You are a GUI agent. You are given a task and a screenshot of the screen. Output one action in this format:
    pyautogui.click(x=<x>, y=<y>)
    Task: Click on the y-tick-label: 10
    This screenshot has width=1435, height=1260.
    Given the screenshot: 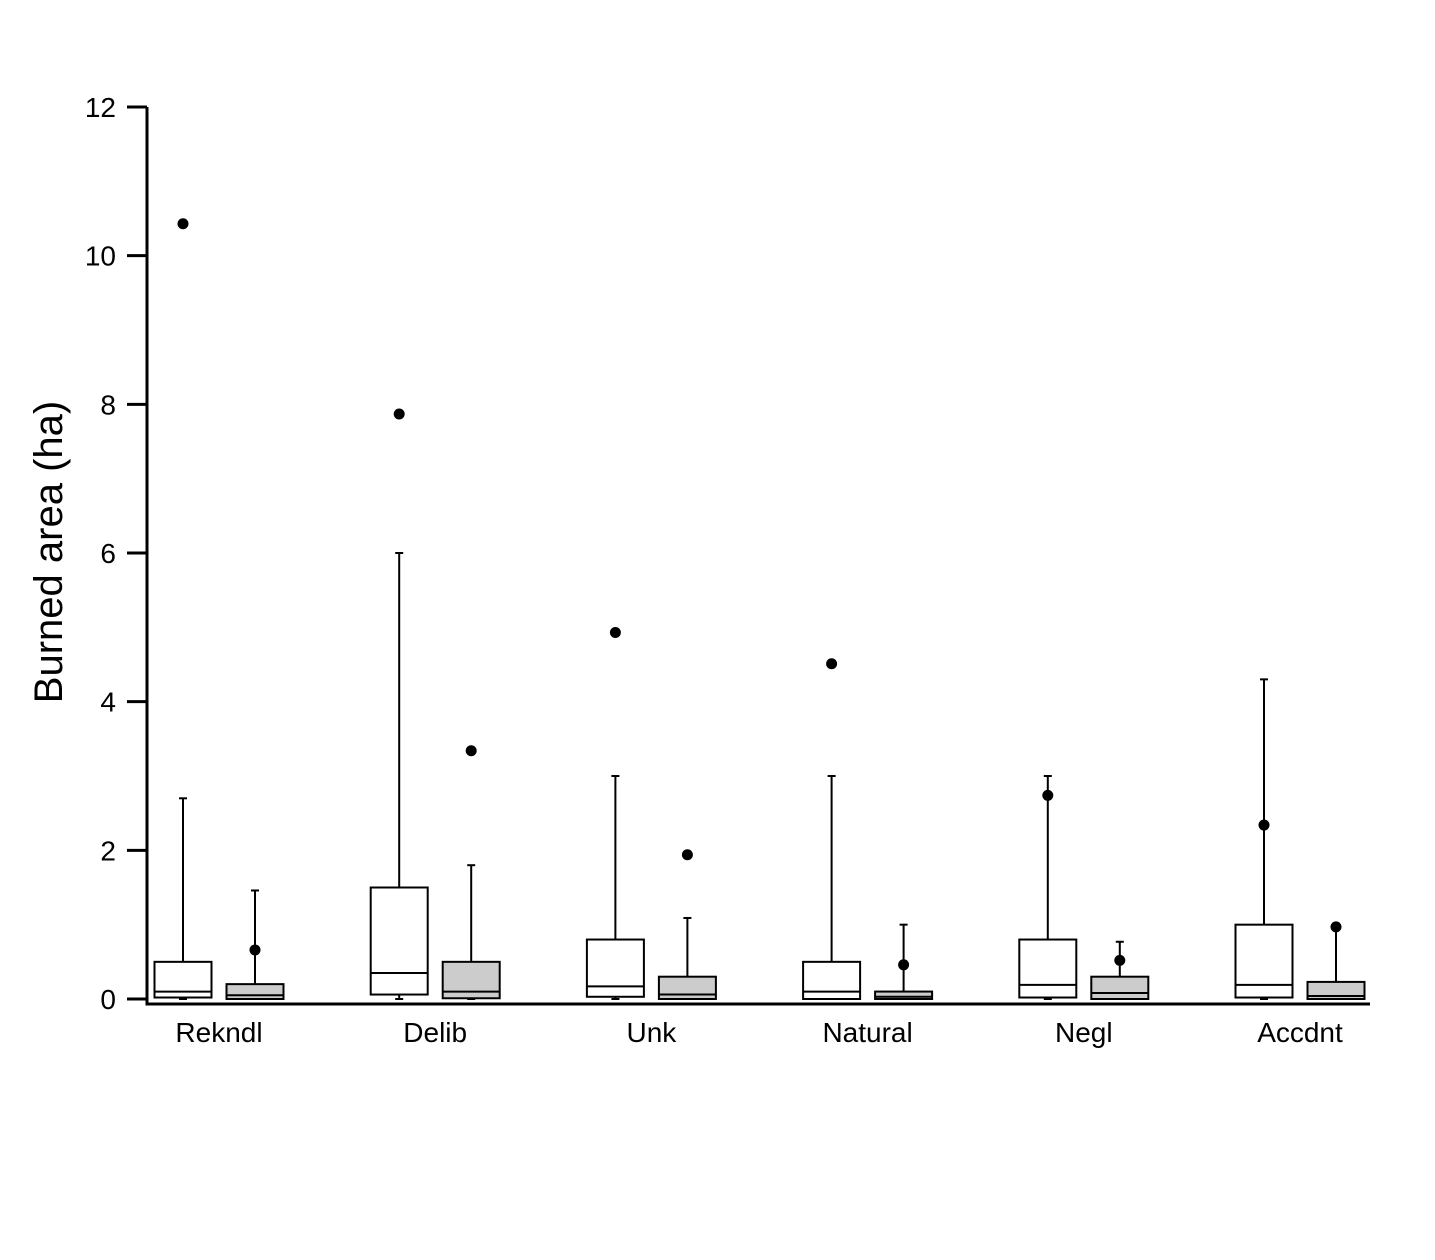 What is the action you would take?
    pyautogui.click(x=100, y=256)
    